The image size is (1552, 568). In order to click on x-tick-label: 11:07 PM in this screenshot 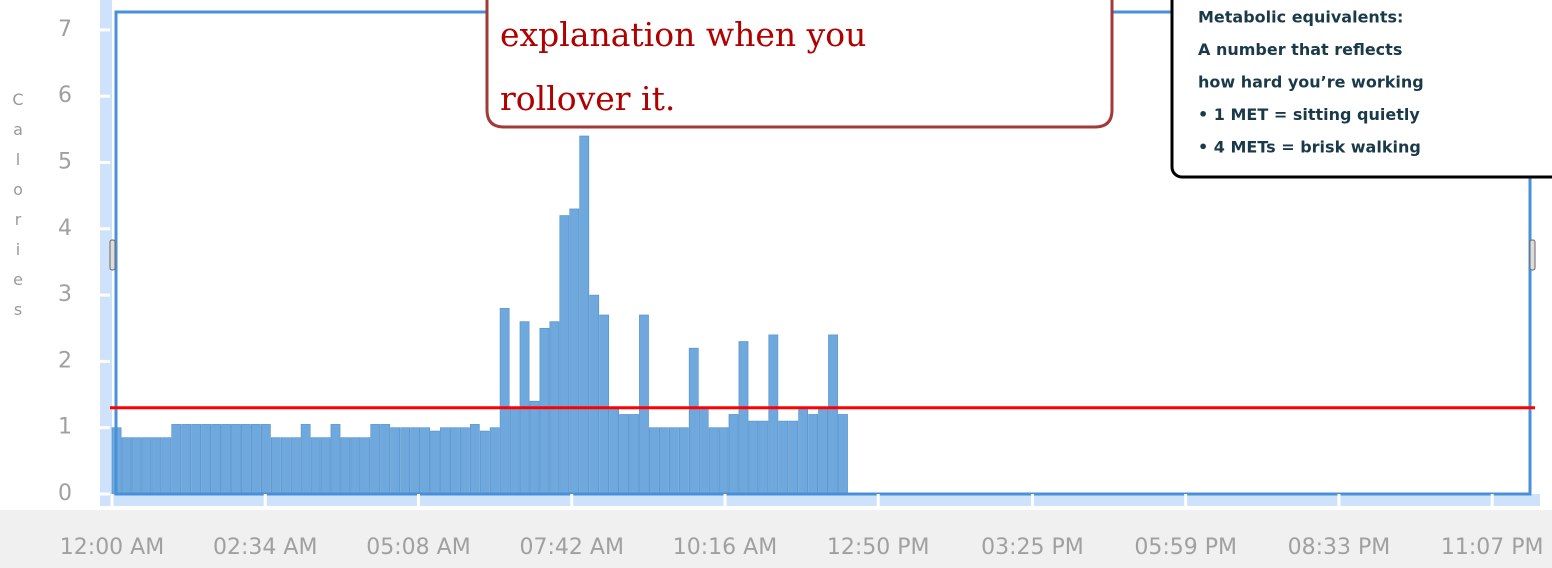, I will do `click(1492, 547)`.